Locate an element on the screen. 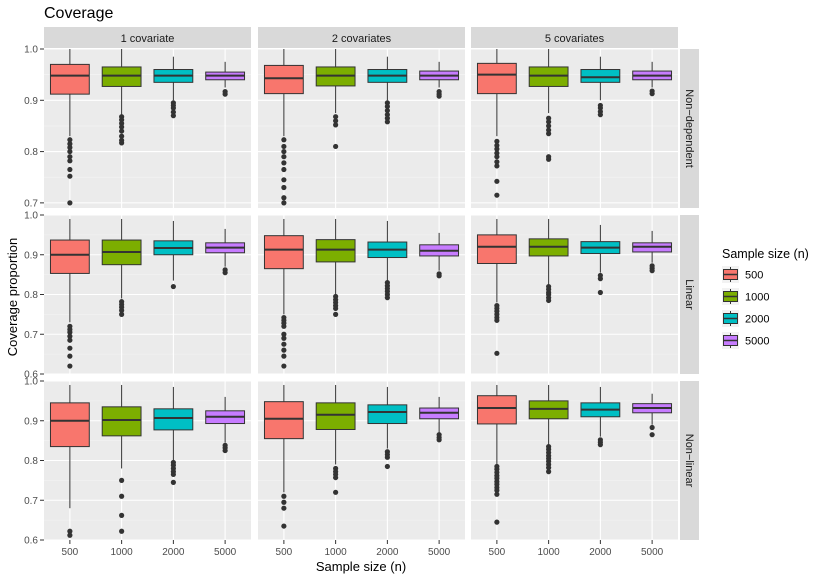  legend-label: 500 is located at coordinates (754, 276).